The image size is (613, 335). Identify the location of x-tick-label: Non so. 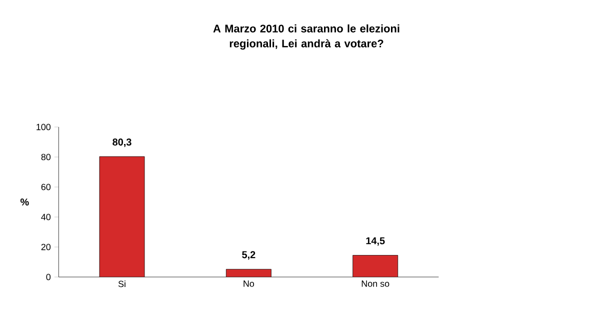
(376, 283).